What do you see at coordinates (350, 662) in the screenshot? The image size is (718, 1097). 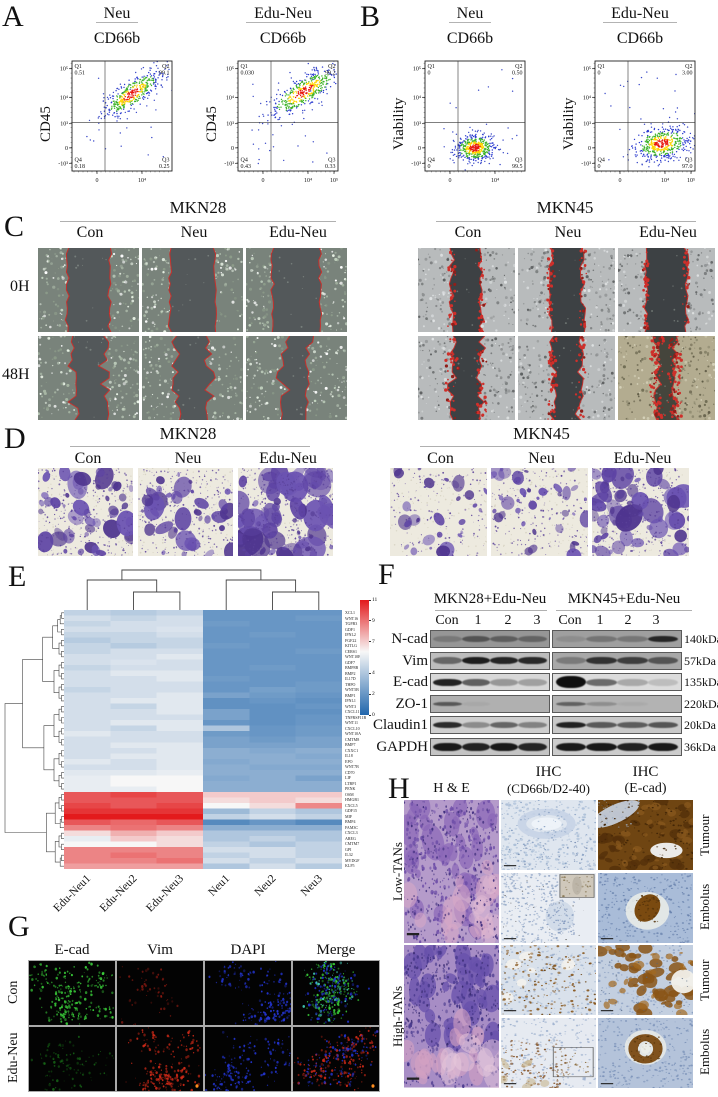 I see `heatmap-row-label: GDF7` at bounding box center [350, 662].